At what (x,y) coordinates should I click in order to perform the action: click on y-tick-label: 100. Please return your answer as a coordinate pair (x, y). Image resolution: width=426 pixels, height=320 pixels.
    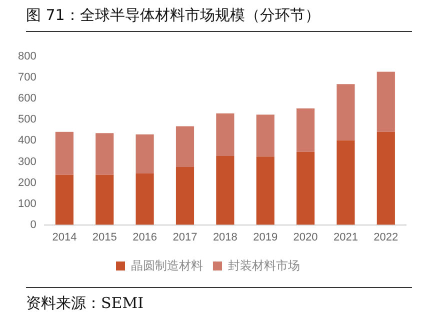
    Looking at the image, I should click on (27, 204).